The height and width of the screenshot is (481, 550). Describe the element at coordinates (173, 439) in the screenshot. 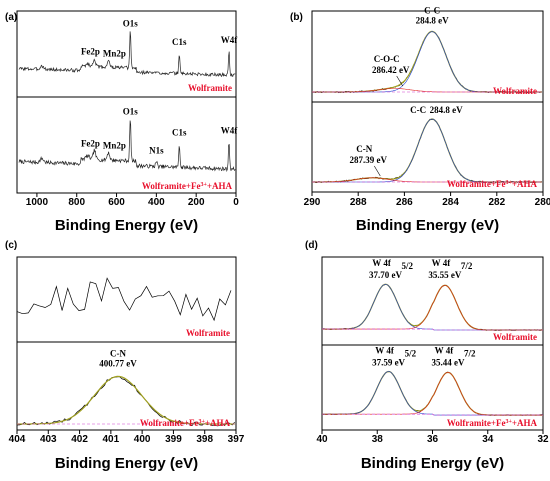

I see `x-tick-label: 399` at that location.